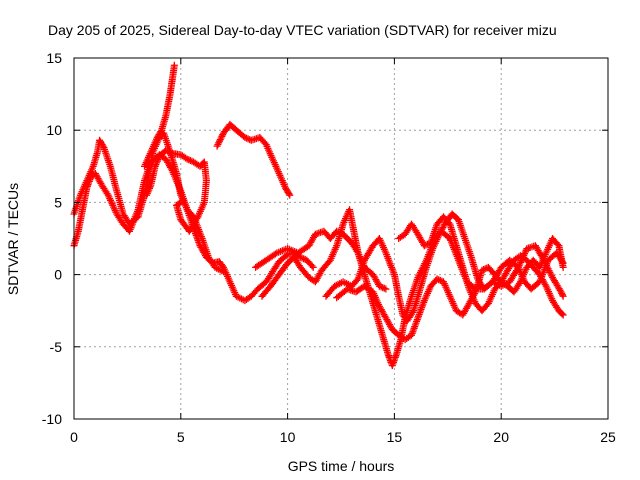 The width and height of the screenshot is (640, 480). What do you see at coordinates (395, 437) in the screenshot?
I see `x-tick-label: 15` at bounding box center [395, 437].